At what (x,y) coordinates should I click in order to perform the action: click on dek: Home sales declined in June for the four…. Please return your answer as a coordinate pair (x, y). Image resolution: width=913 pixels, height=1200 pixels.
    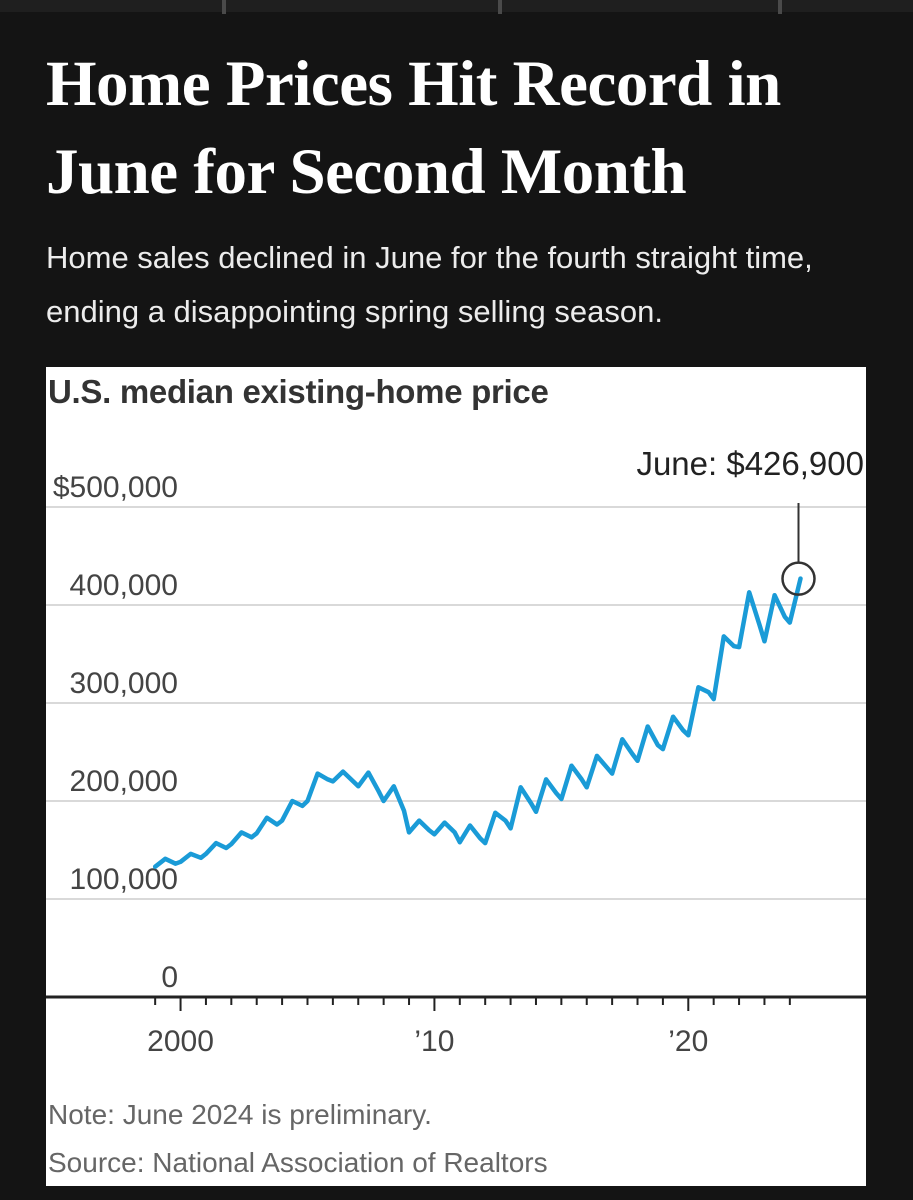
    Looking at the image, I should click on (429, 284).